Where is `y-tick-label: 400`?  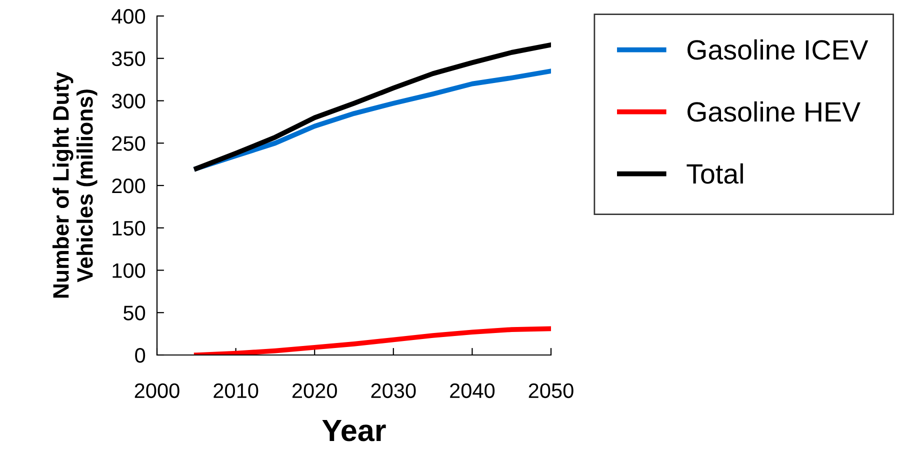 y-tick-label: 400 is located at coordinates (129, 16).